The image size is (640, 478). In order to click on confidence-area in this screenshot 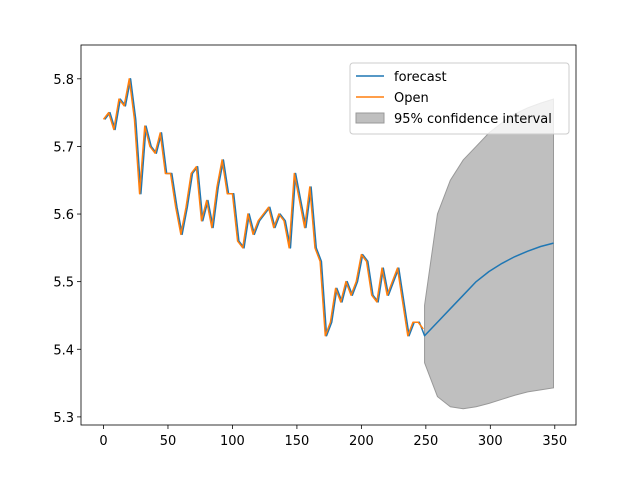, I will do `click(489, 254)`.